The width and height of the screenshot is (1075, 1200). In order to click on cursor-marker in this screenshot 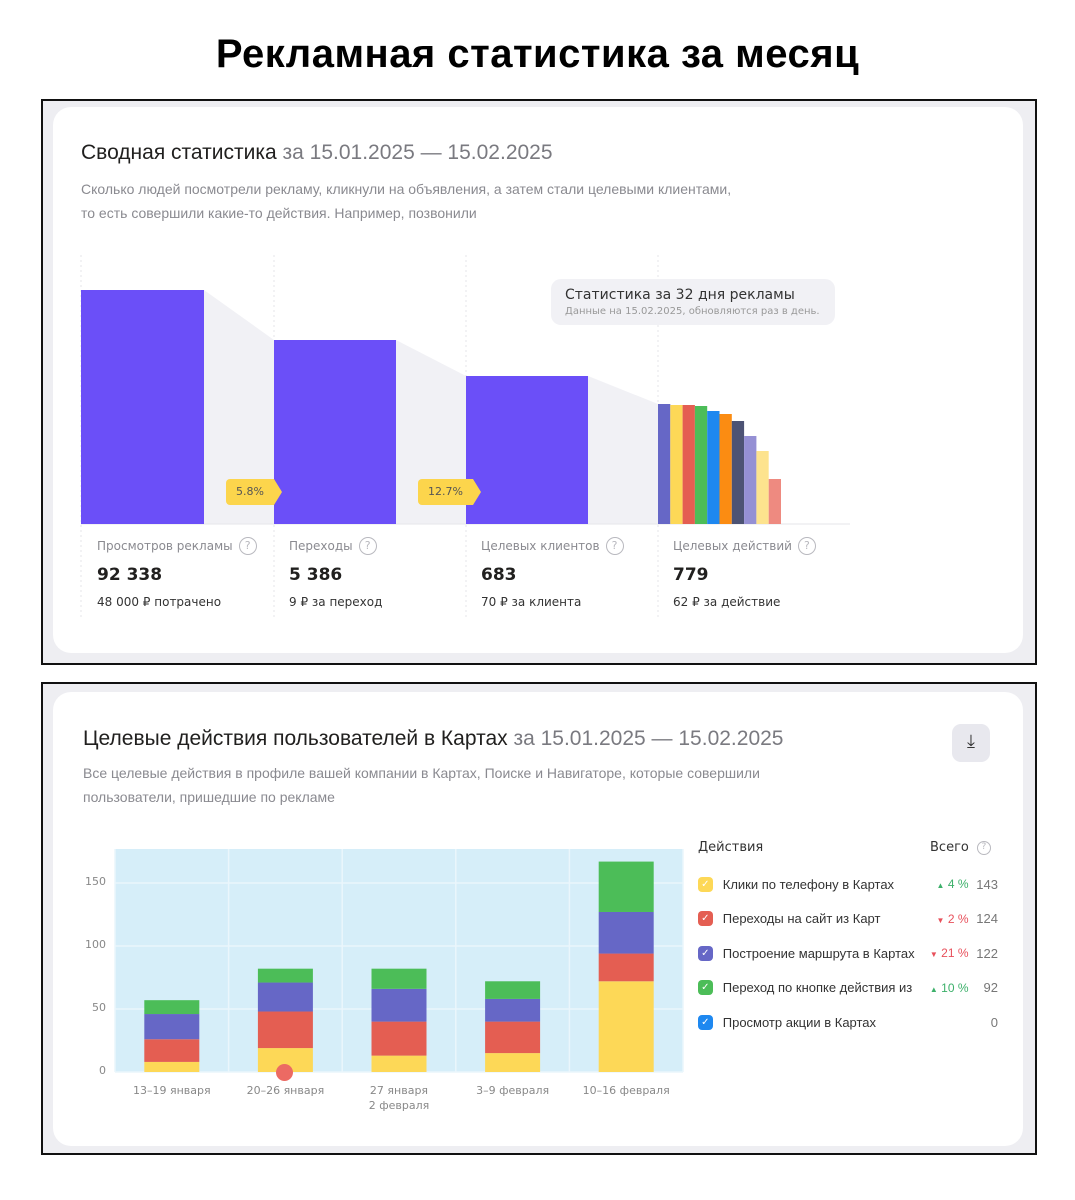, I will do `click(284, 1072)`.